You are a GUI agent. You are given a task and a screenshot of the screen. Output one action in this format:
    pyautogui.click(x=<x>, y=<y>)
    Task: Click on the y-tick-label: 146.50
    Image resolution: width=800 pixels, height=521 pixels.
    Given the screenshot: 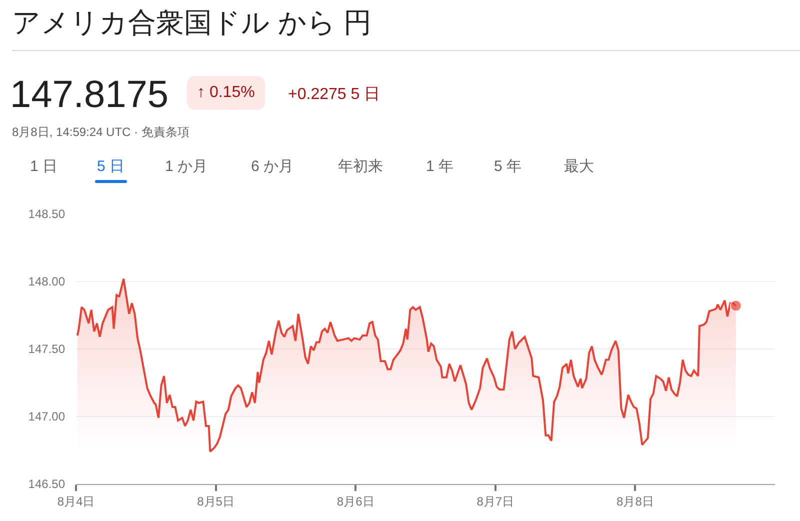 What is the action you would take?
    pyautogui.click(x=47, y=484)
    